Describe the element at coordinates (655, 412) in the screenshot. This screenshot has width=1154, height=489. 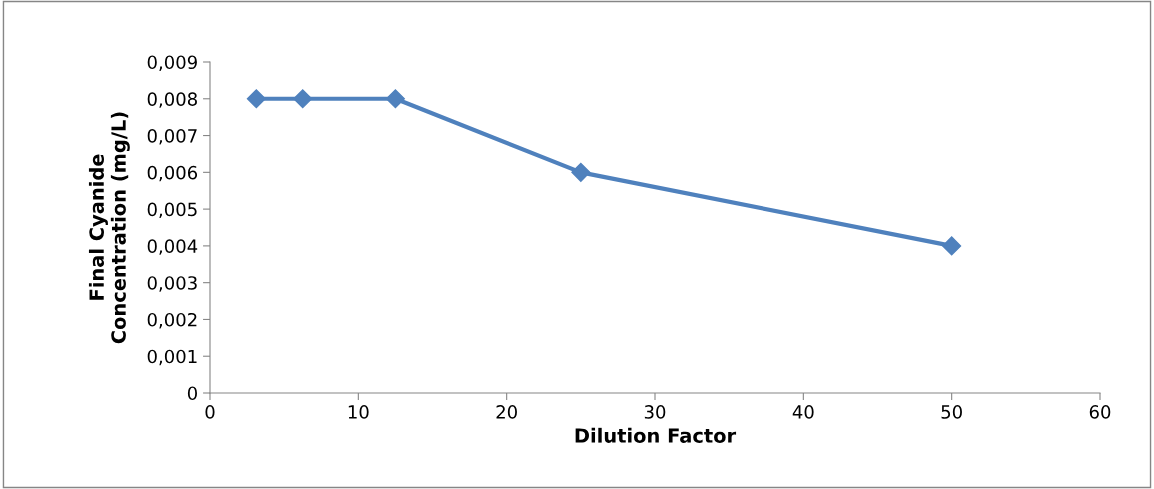
I see `x-tick-label: 30` at that location.